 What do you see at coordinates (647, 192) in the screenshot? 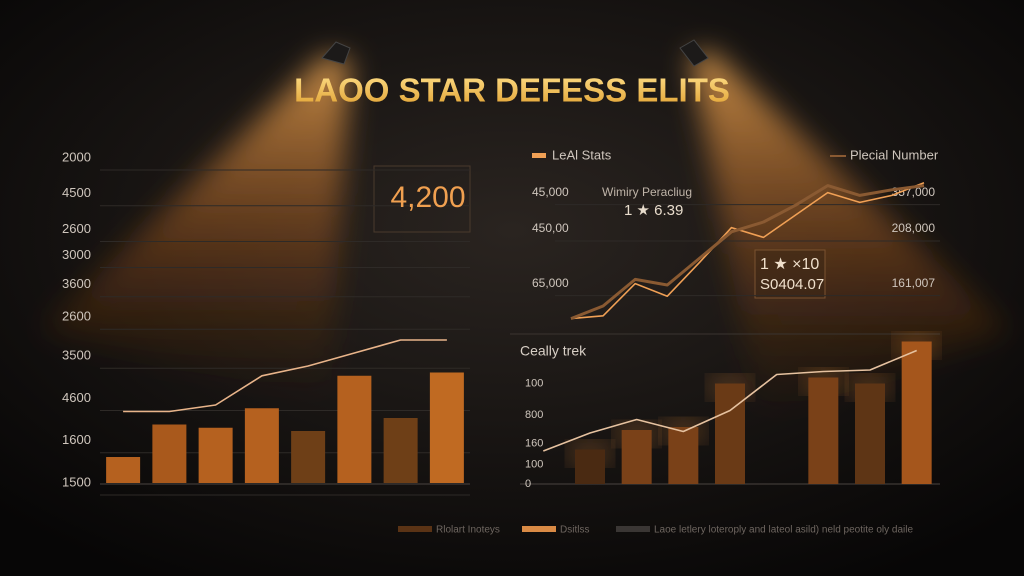
I see `annotation: Wimiry Peracliug` at bounding box center [647, 192].